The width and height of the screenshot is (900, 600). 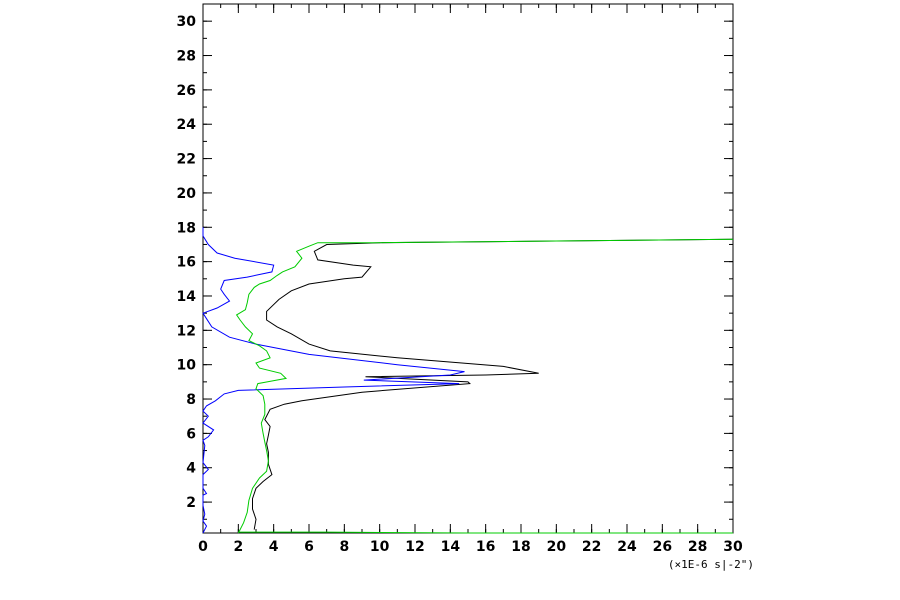 What do you see at coordinates (591, 547) in the screenshot?
I see `x-tick-label: 22` at bounding box center [591, 547].